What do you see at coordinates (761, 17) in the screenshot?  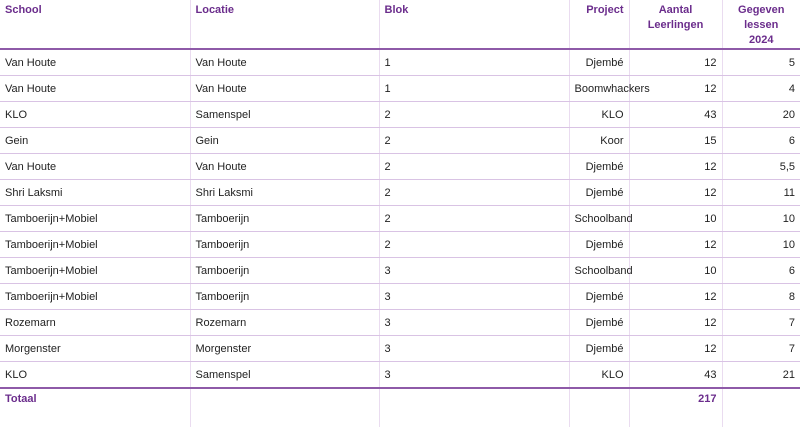 I see `header-lessen-line1: Gegeven lessen` at bounding box center [761, 17].